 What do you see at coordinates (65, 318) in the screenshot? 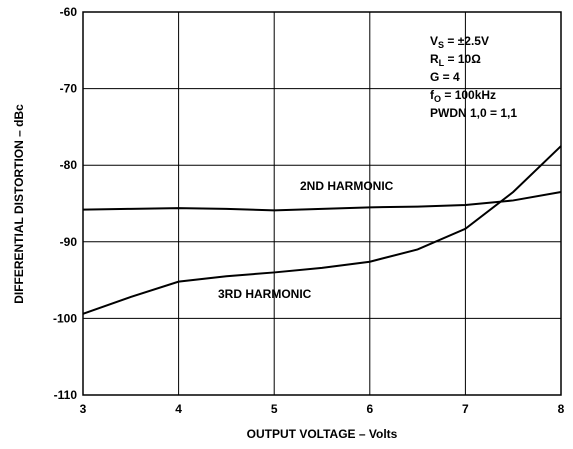
I see `y-tick-label: -100` at bounding box center [65, 318].